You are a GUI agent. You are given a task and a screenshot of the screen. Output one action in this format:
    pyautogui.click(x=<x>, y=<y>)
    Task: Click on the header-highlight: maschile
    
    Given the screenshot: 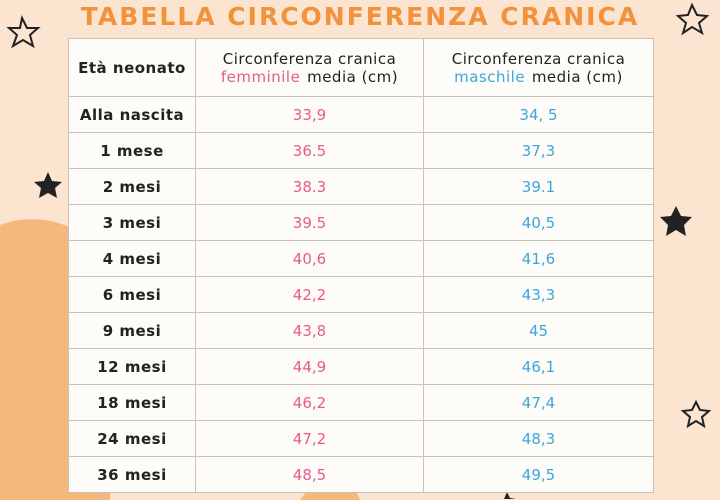 What is the action you would take?
    pyautogui.click(x=490, y=76)
    